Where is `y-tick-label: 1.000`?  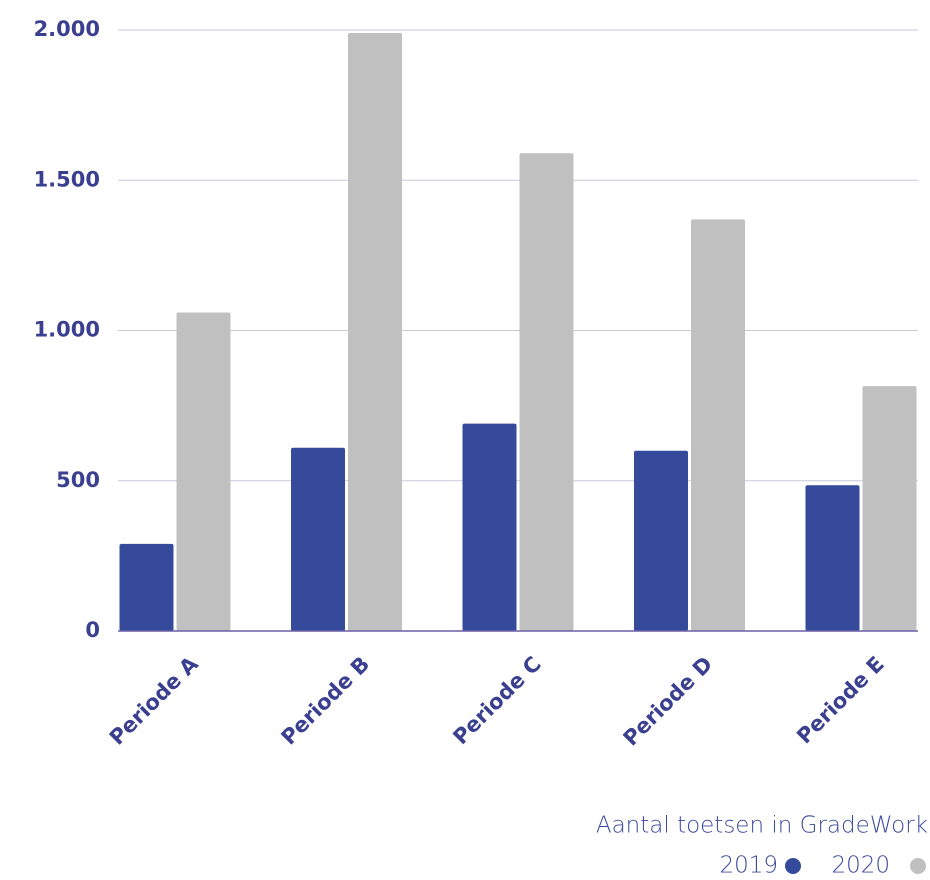
y-tick-label: 1.000 is located at coordinates (67, 330).